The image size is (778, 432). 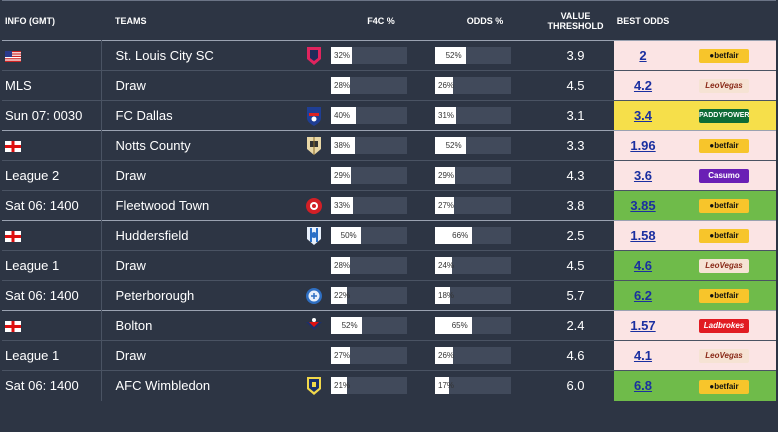 I want to click on bookmaker-cell: ●betfair, so click(x=724, y=55).